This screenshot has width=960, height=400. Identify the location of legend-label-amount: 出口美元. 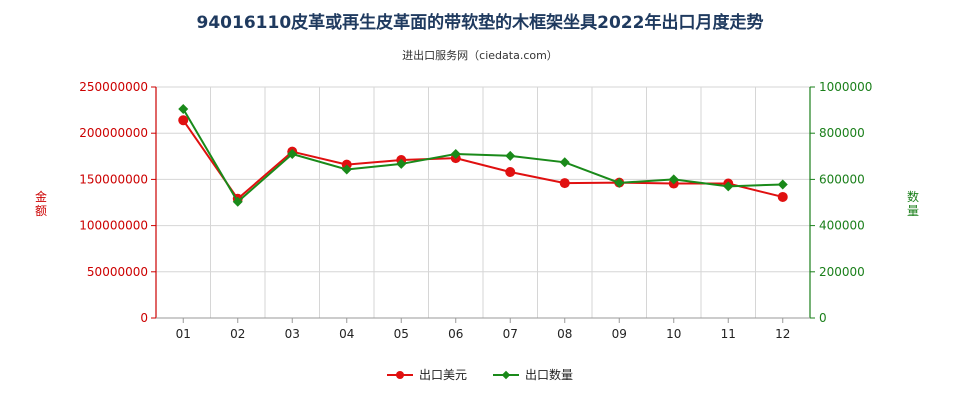
(442, 375).